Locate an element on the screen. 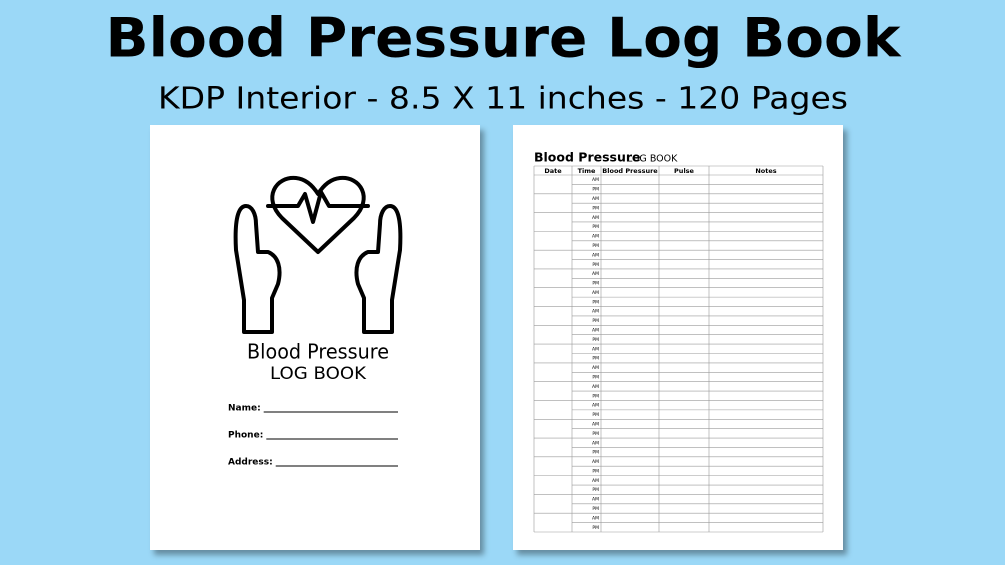 Image resolution: width=1005 pixels, height=565 pixels. column-header: Time is located at coordinates (587, 171).